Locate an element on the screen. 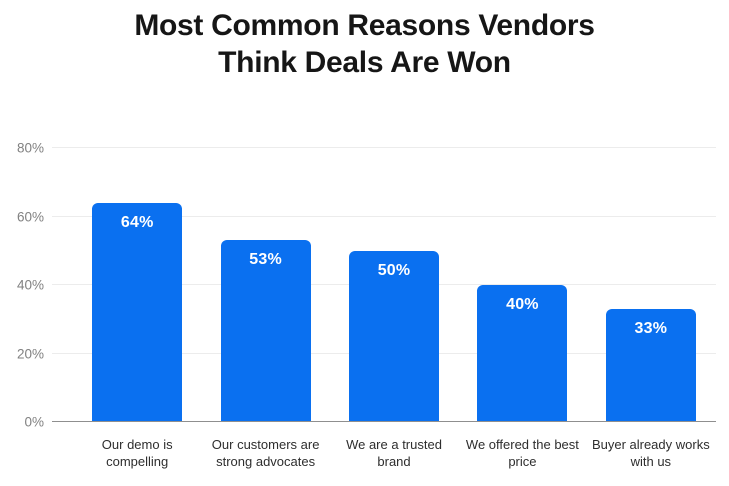 This screenshot has height=486, width=729. x-tick-label-3: We are a trusted brand is located at coordinates (394, 453).